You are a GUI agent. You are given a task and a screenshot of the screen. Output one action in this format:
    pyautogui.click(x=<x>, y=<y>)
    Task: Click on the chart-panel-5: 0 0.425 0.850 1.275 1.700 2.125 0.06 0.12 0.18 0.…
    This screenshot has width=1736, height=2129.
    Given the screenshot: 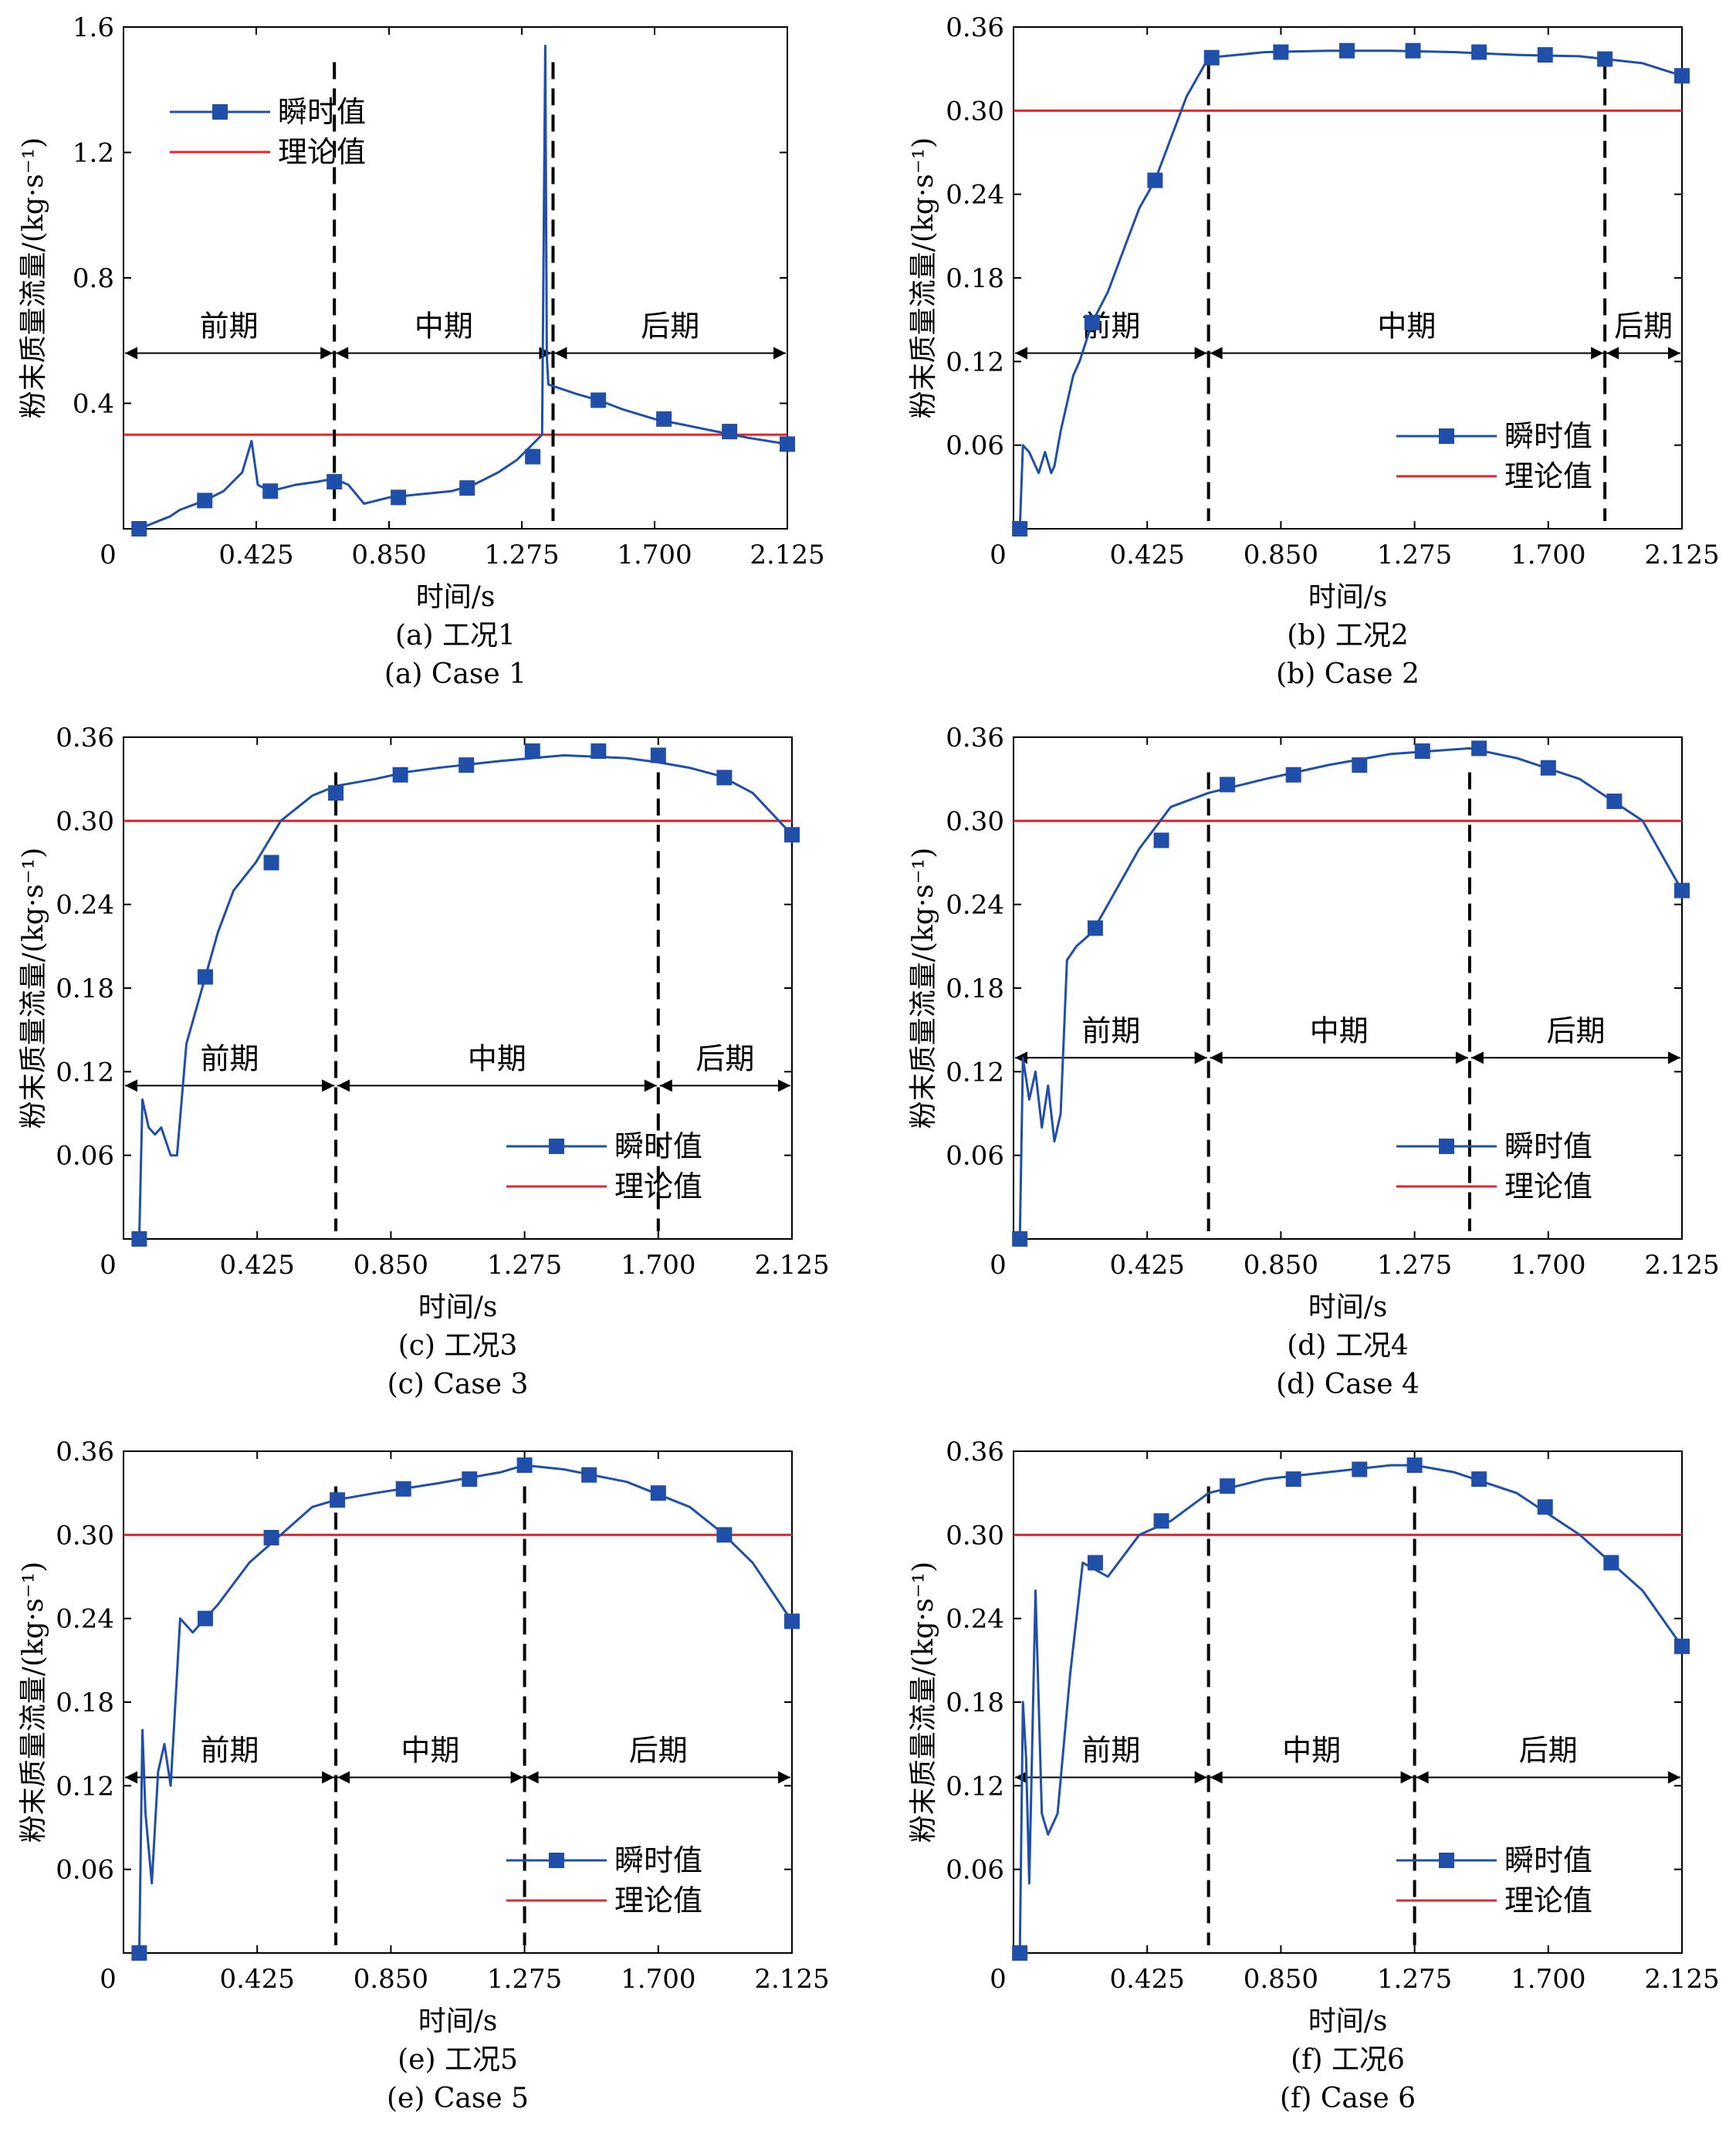 What is the action you would take?
    pyautogui.click(x=424, y=1775)
    